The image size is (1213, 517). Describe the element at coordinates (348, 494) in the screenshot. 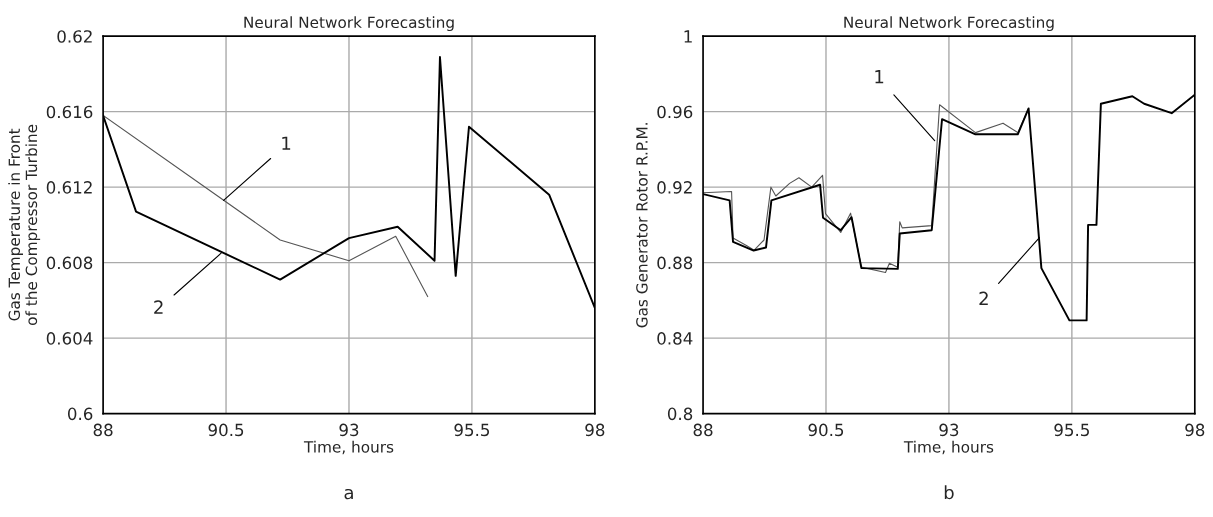

I see `text: a` at that location.